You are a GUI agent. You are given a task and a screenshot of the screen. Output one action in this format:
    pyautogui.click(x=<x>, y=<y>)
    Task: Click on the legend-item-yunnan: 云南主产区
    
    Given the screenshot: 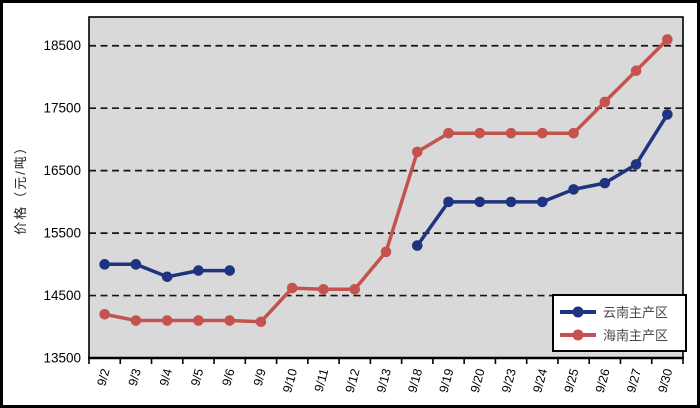 What is the action you would take?
    pyautogui.click(x=619, y=311)
    